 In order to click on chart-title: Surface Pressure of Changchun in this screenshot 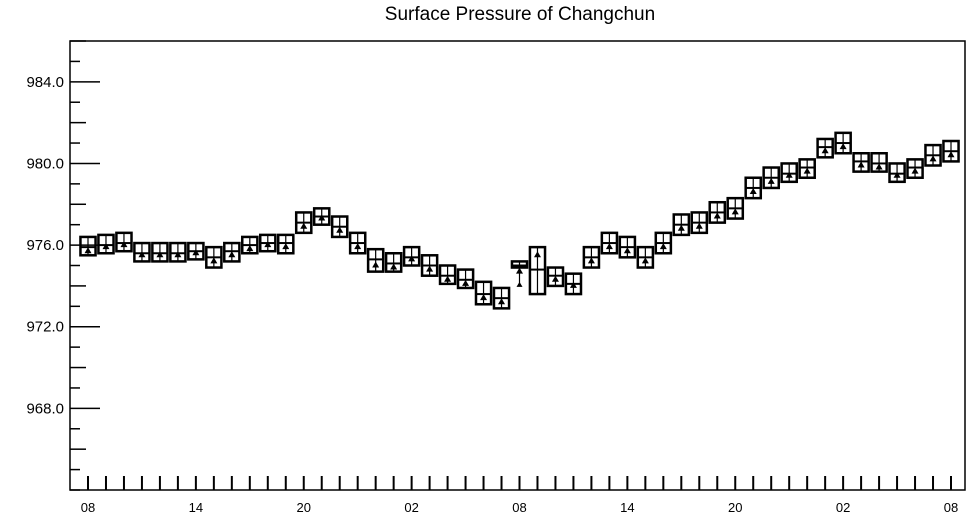, I will do `click(520, 14)`.